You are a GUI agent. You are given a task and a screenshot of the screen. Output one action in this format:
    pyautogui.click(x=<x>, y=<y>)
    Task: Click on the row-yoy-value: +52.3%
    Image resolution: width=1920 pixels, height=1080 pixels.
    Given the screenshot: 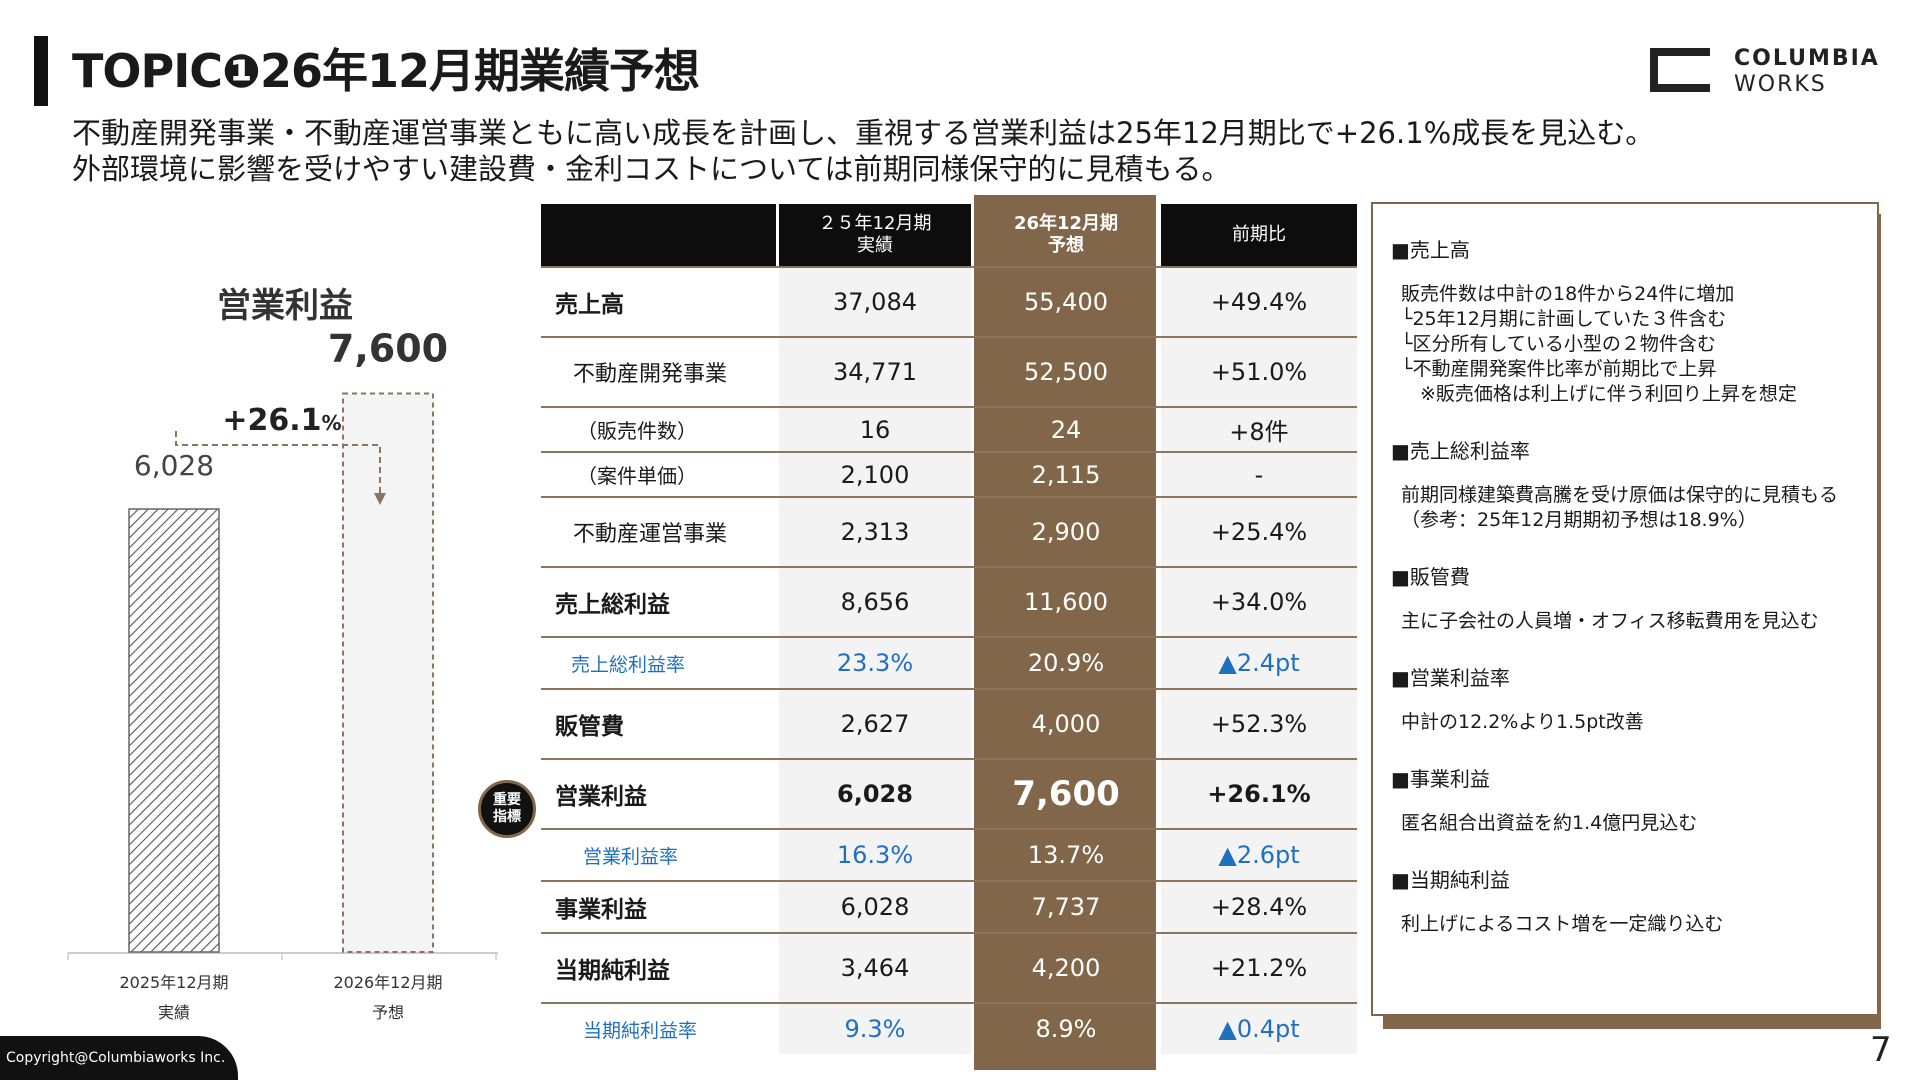 What is the action you would take?
    pyautogui.click(x=1259, y=724)
    